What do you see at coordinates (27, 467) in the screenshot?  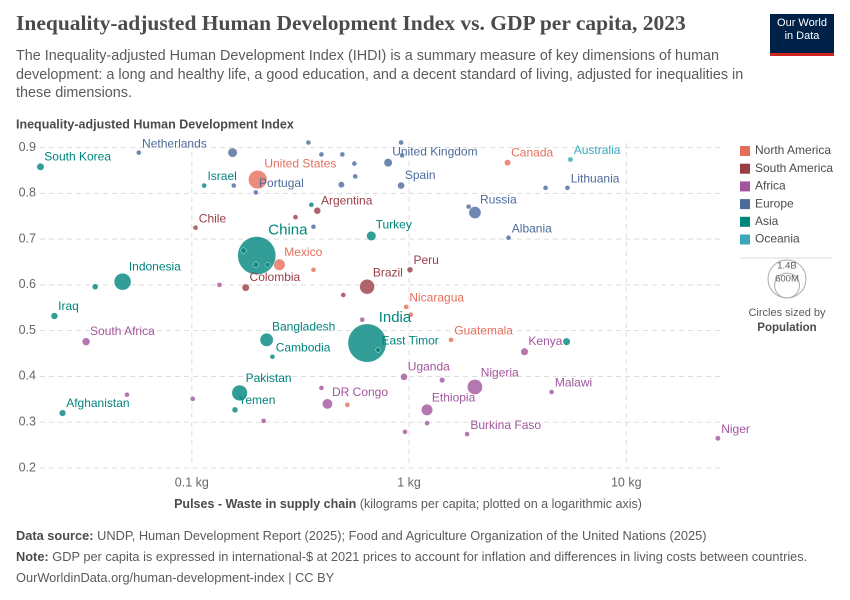 I see `y-tick-label: 0.2` at bounding box center [27, 467].